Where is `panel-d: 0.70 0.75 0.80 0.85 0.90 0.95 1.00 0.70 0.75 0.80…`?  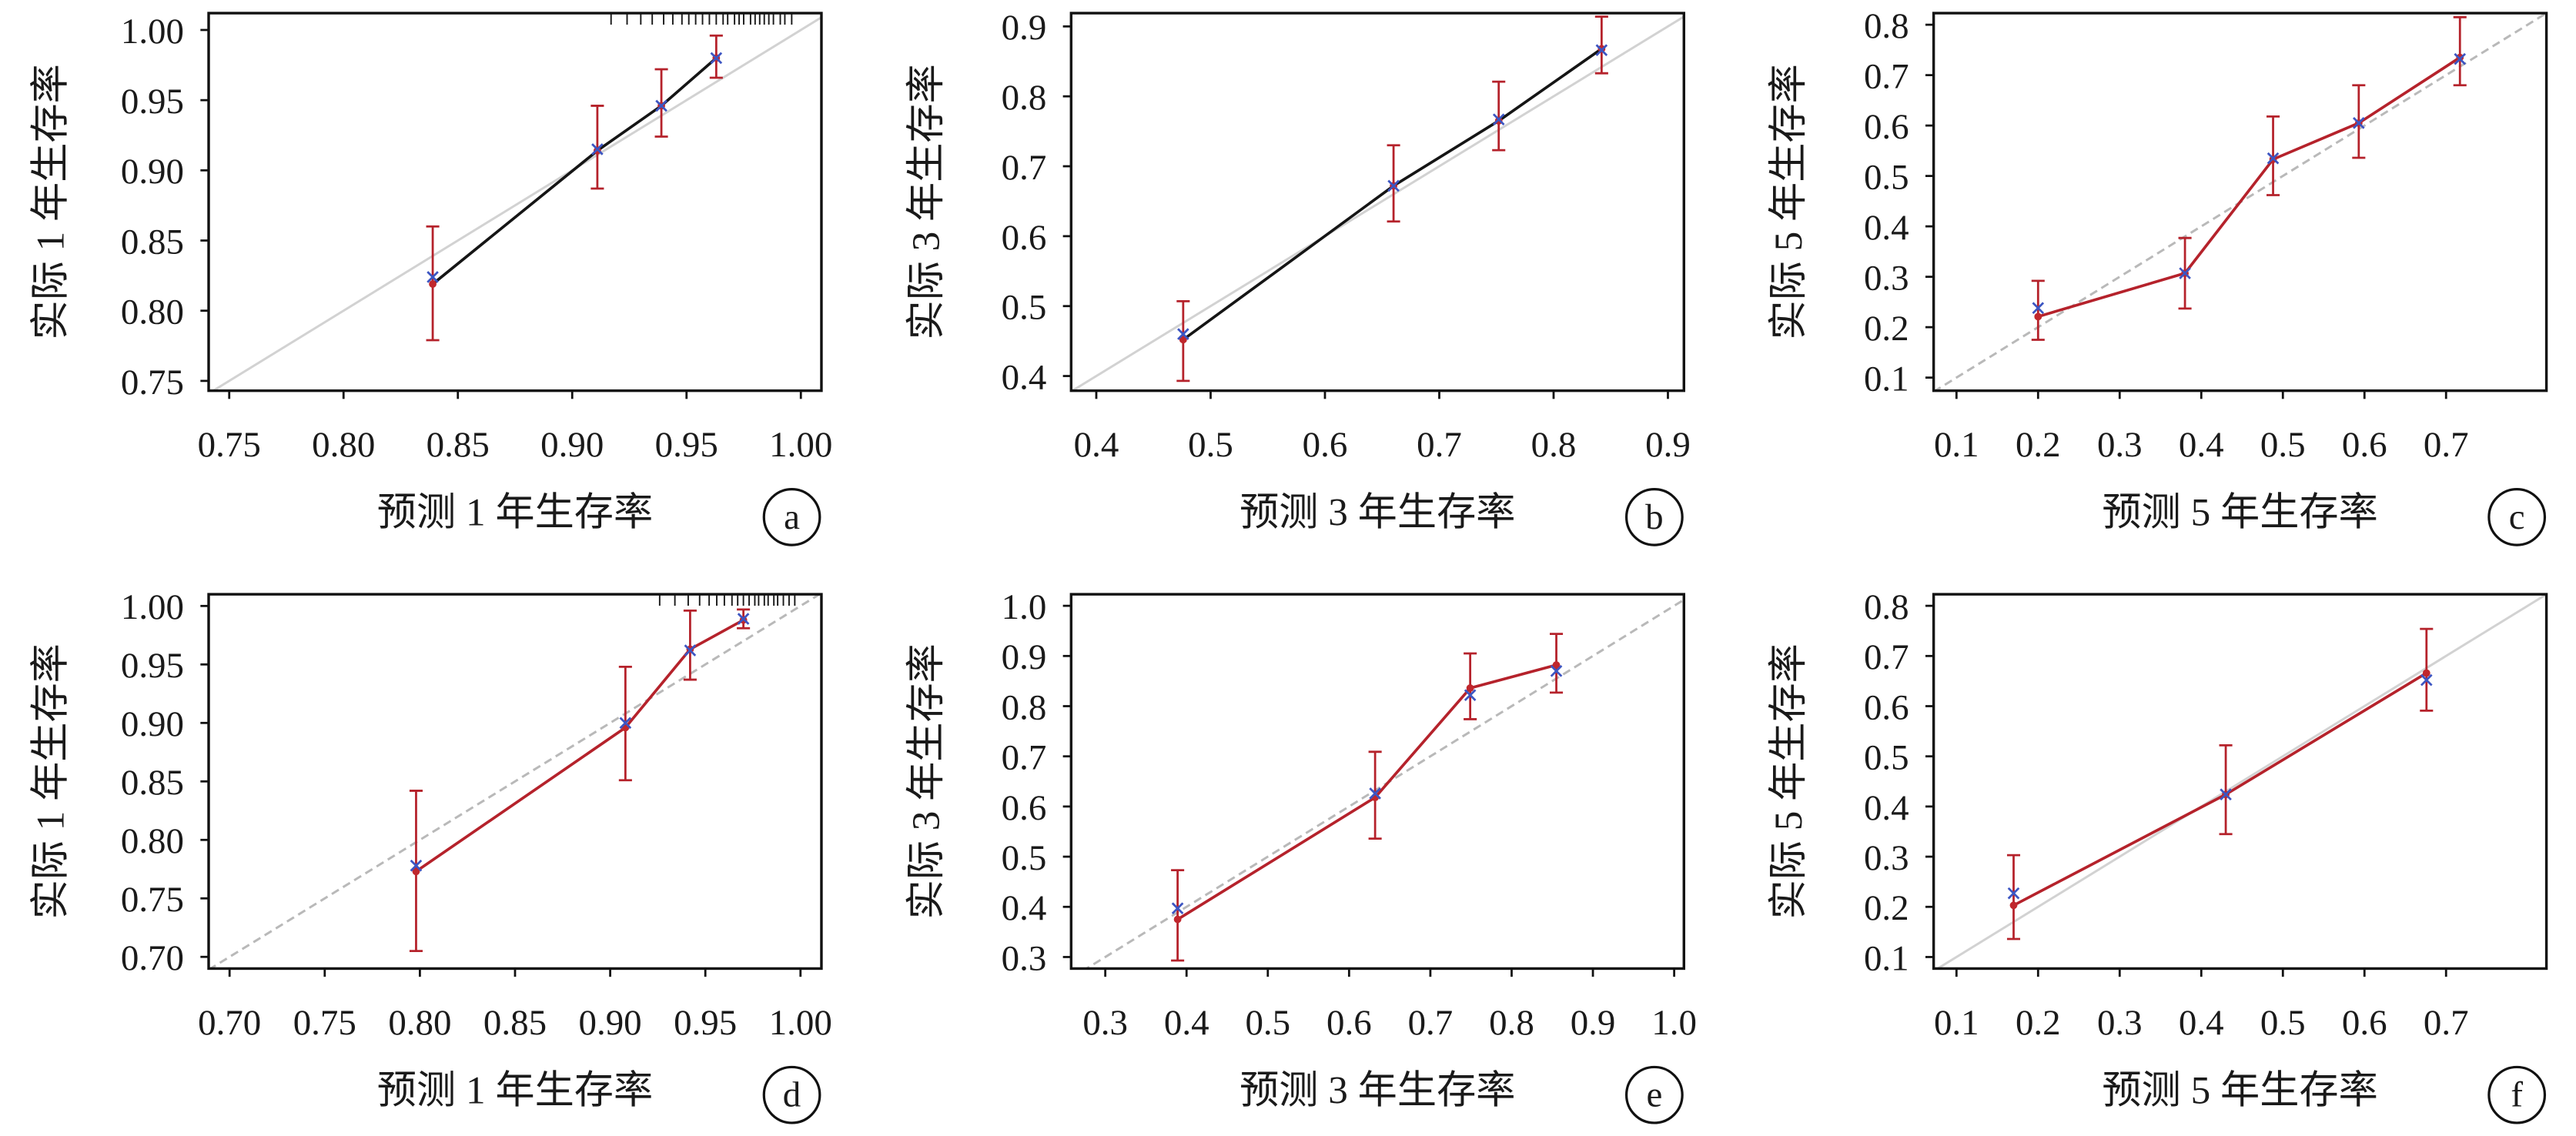 panel-d: 0.70 0.75 0.80 0.85 0.90 0.95 1.00 0.70 0.75 0.80… is located at coordinates (430, 855).